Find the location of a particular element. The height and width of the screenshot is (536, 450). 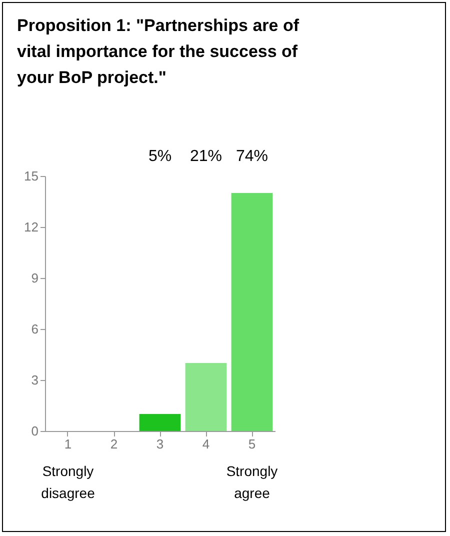

x-tick-label: 3 is located at coordinates (160, 444).